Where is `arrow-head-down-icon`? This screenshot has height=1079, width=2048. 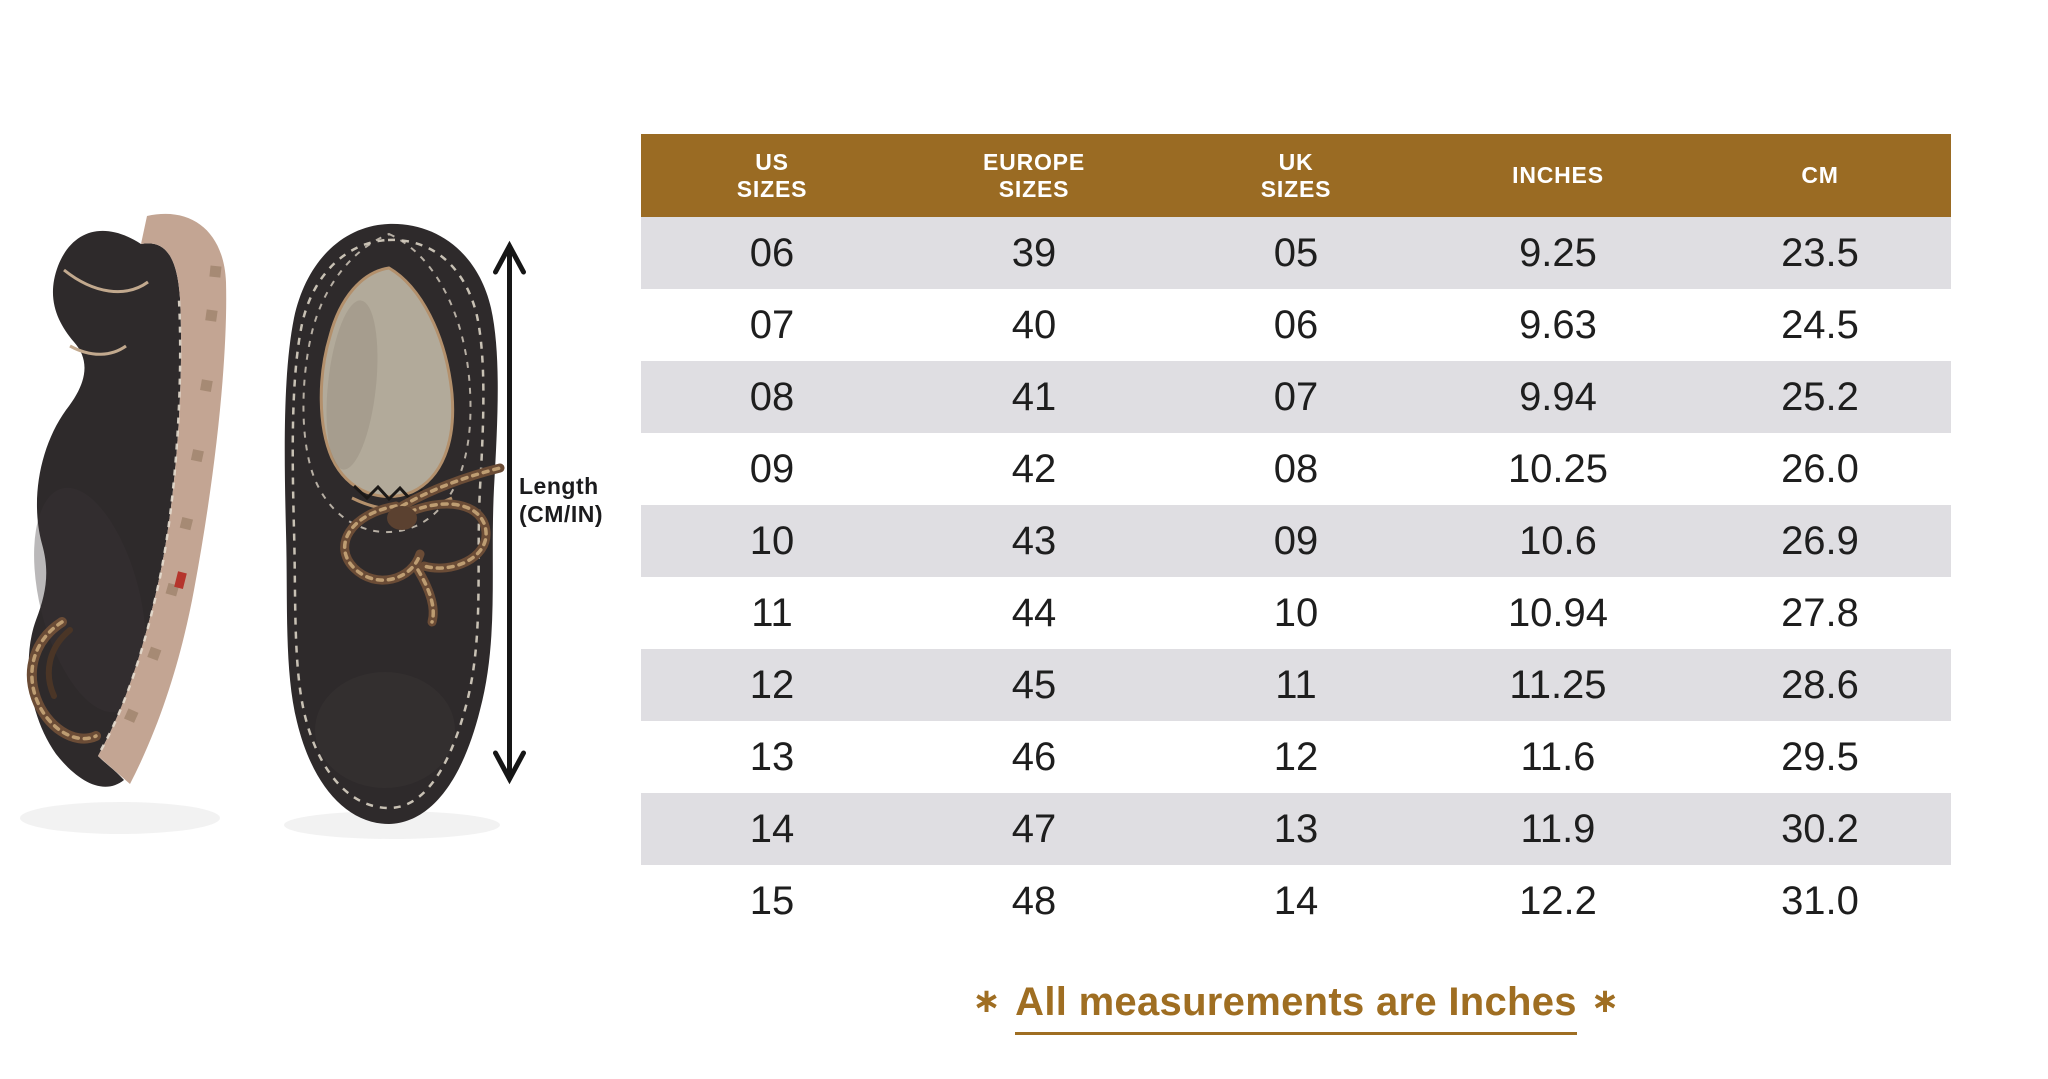
arrow-head-down-icon is located at coordinates (509, 767).